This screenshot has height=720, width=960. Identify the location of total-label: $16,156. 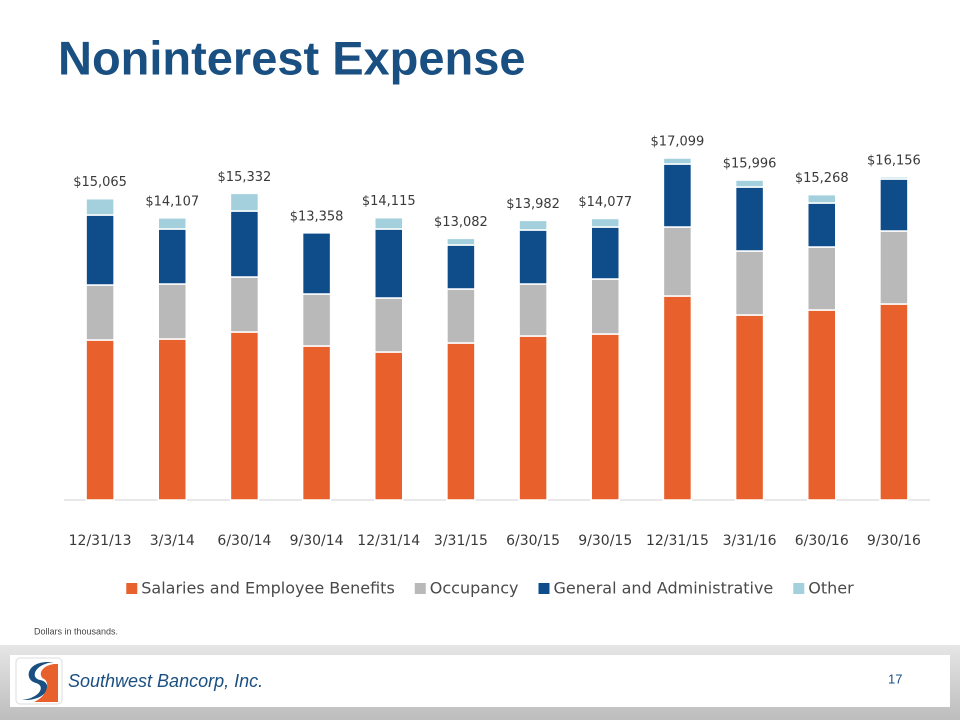
(894, 160).